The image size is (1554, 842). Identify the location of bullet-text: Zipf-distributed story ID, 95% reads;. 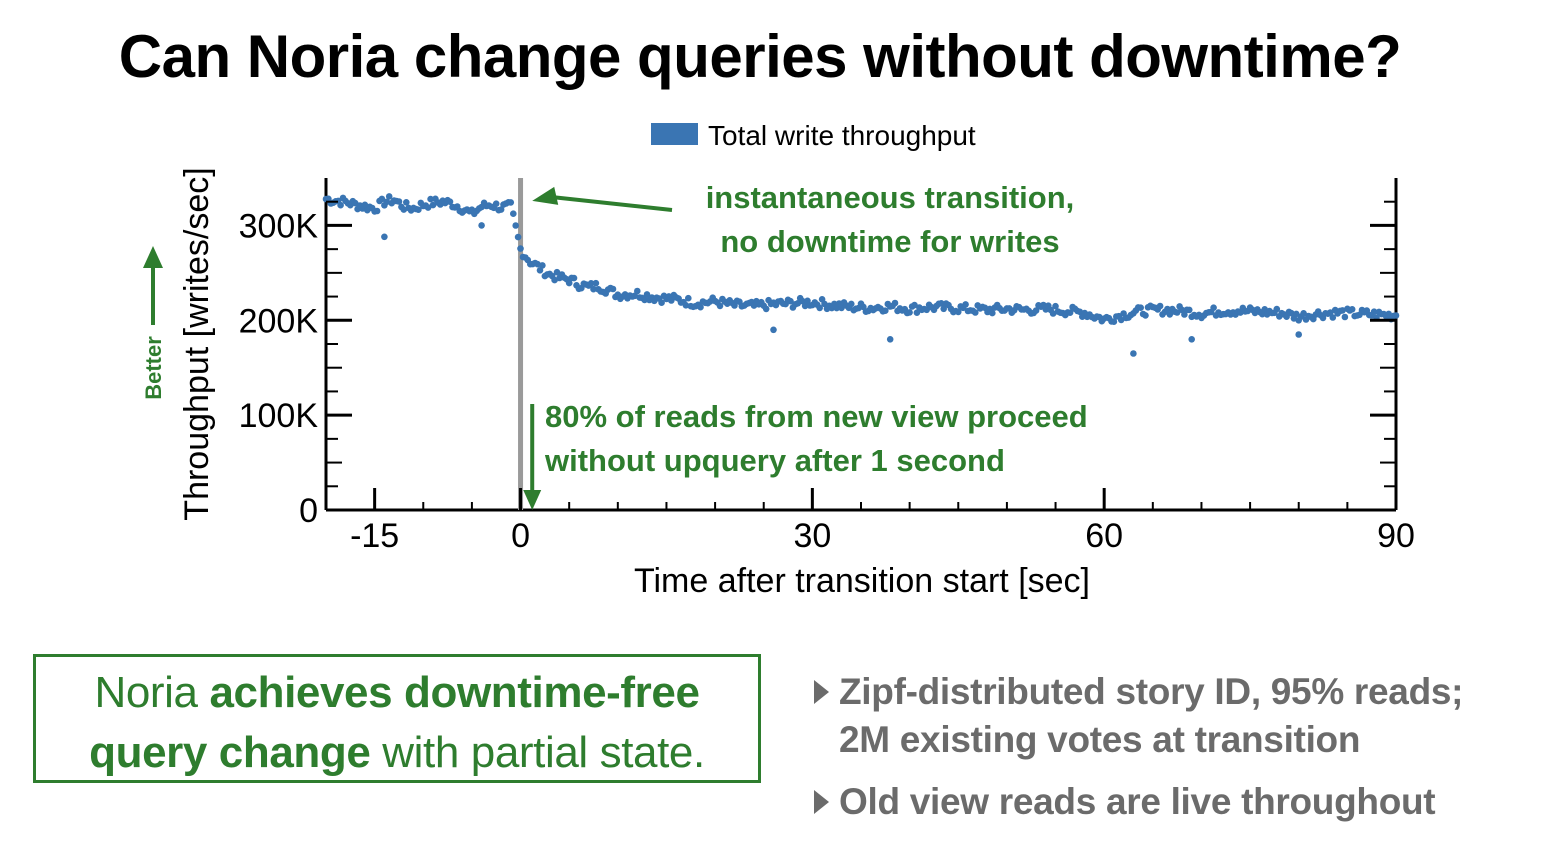
(1151, 691).